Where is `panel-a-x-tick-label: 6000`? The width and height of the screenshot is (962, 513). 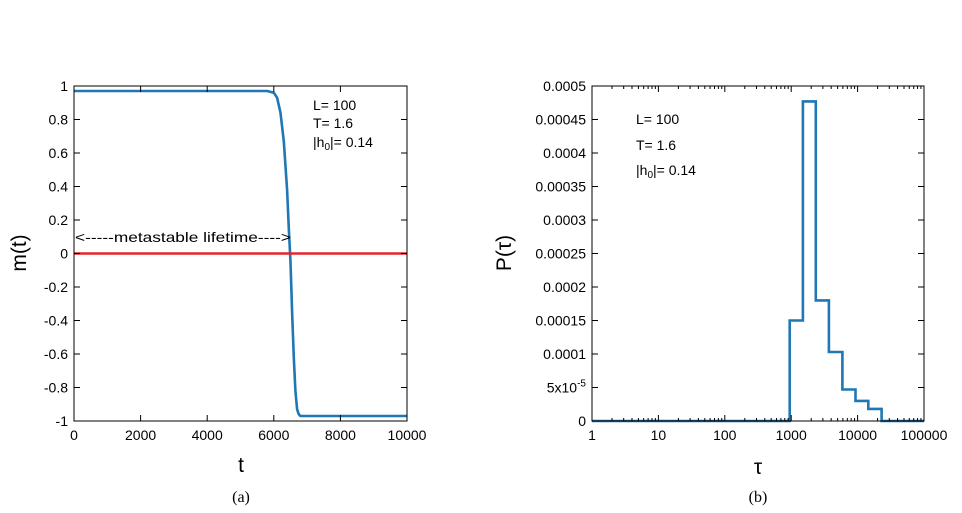
panel-a-x-tick-label: 6000 is located at coordinates (273, 435).